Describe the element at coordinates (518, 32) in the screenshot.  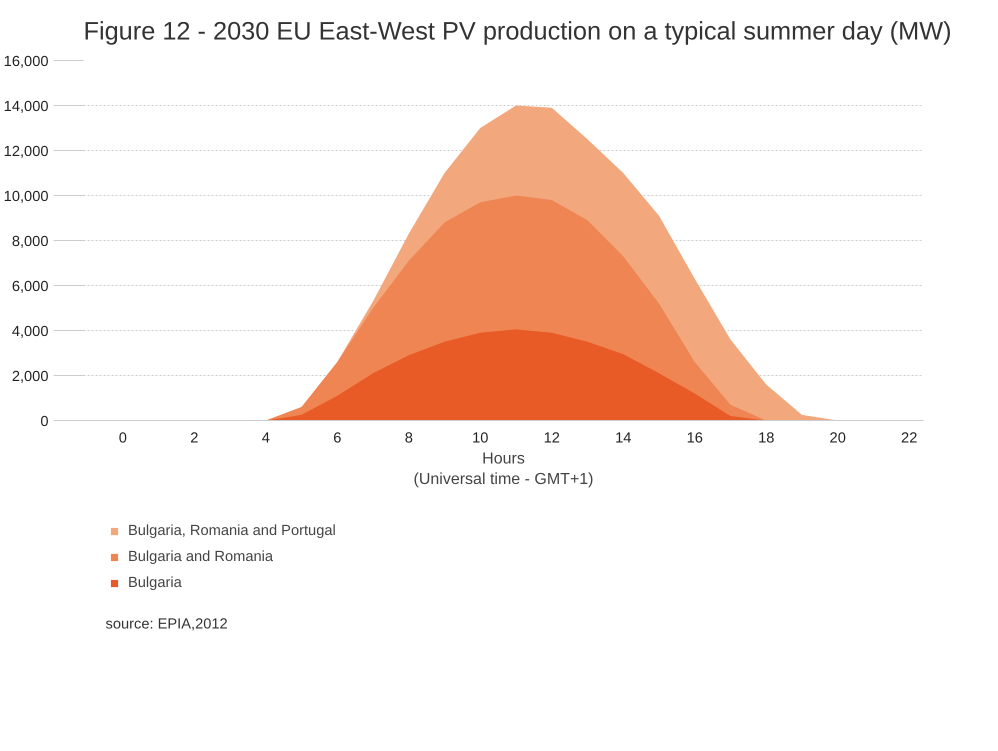
I see `chart-title: Figure 12 - 2030 EU East-West PV production on a typical summer day (MW)` at that location.